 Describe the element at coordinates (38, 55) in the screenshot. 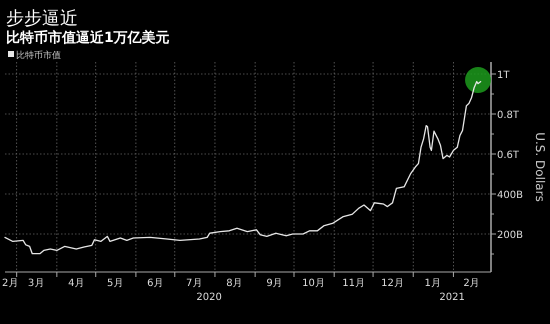

I see `legend-label: 比特币市值` at that location.